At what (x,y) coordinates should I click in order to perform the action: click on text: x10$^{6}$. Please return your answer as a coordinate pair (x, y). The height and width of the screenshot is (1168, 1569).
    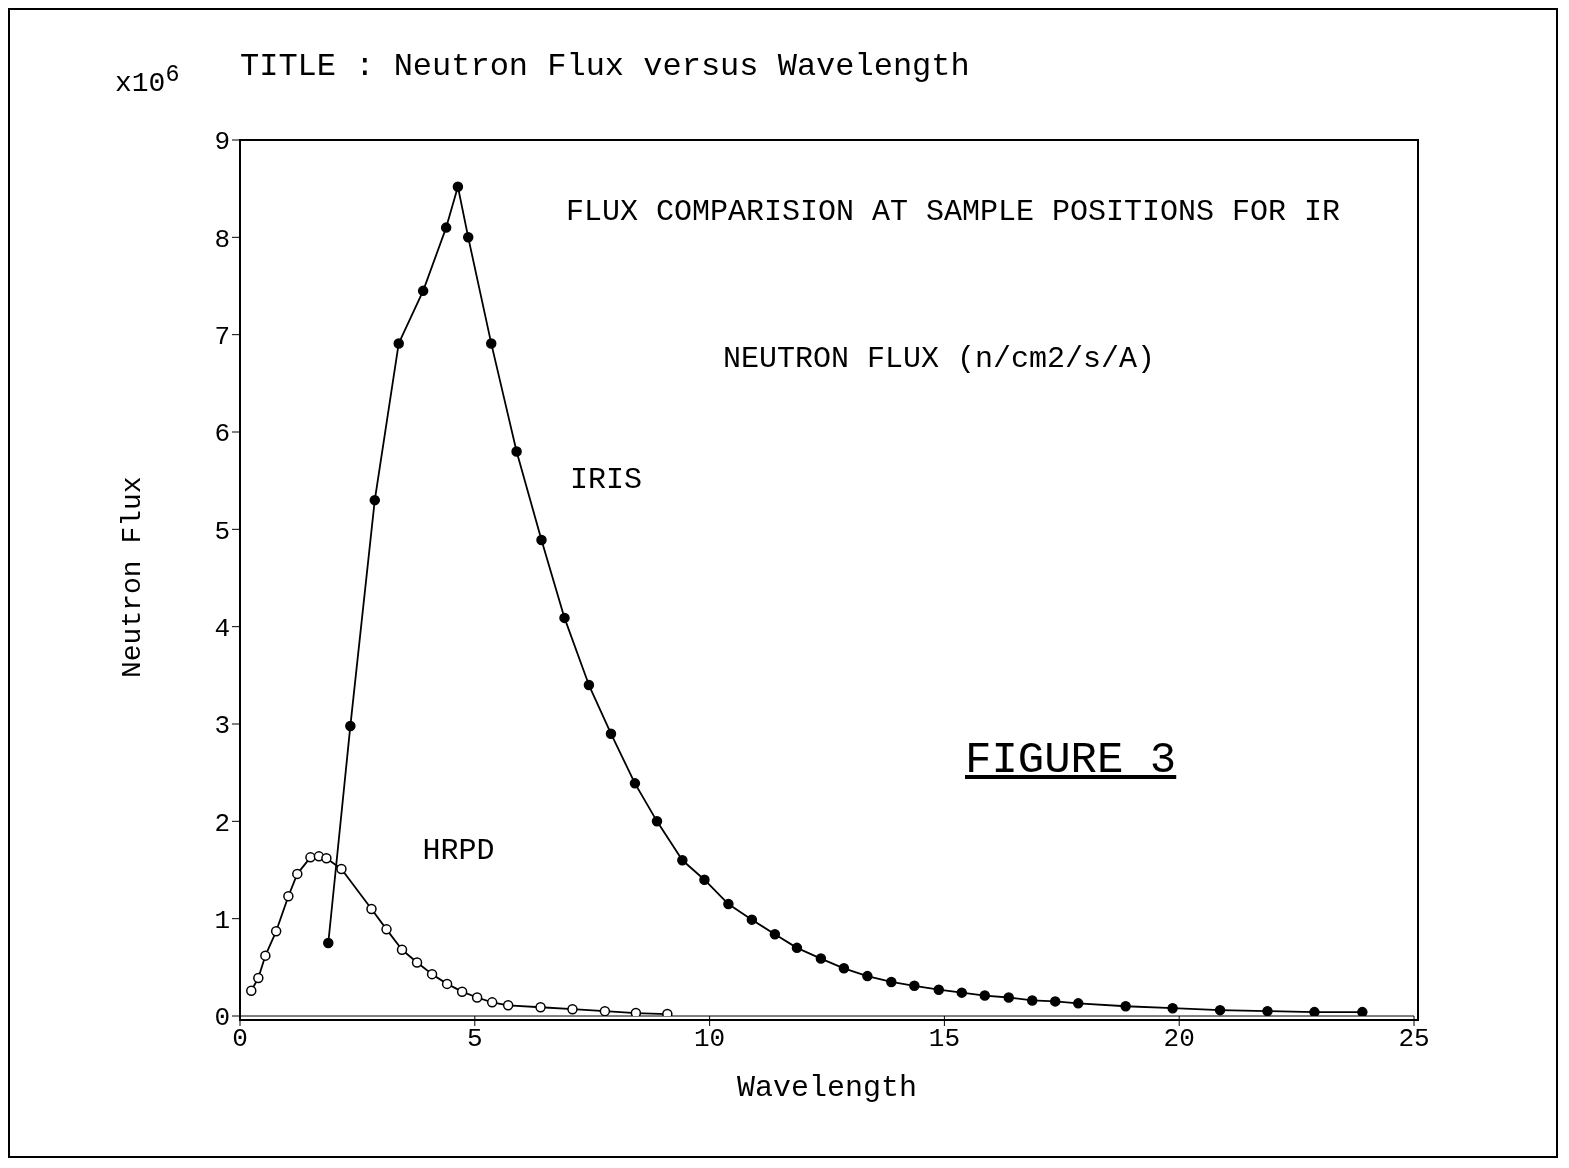
    Looking at the image, I should click on (147, 81).